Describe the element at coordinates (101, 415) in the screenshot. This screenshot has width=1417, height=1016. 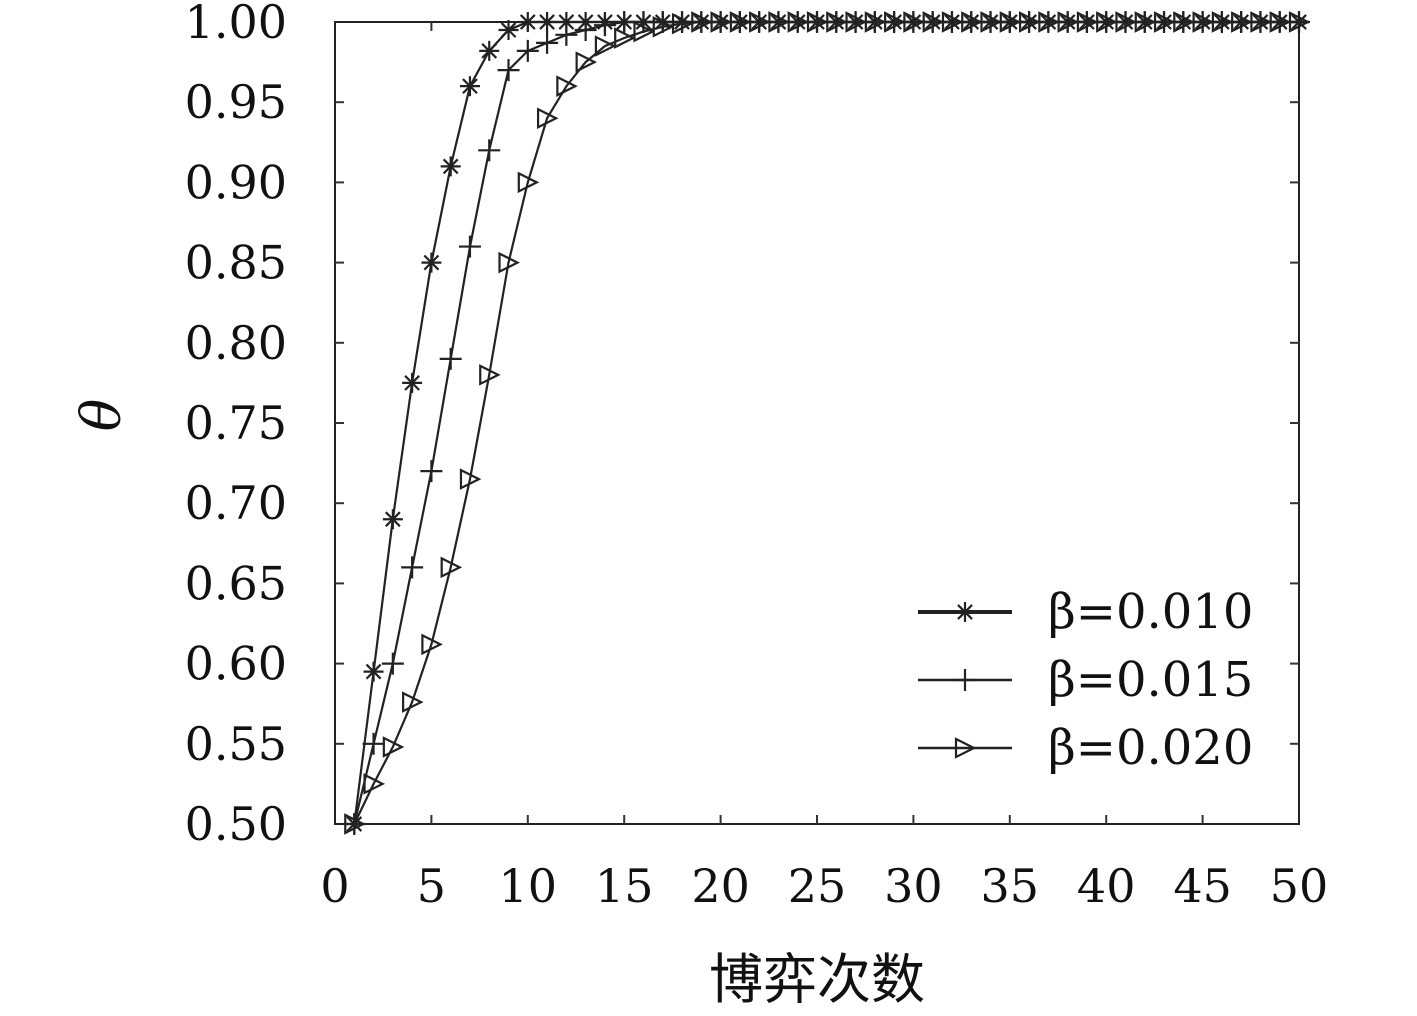
I see `y-axis-label: θ` at that location.